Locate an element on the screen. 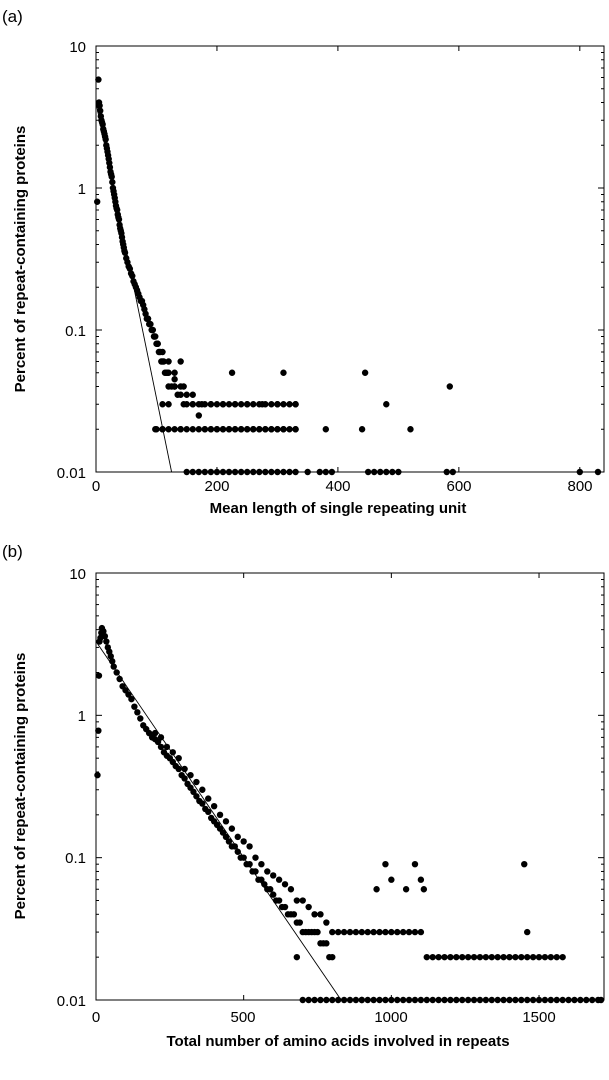 This screenshot has width=609, height=1080. panel-b-y-tick-label: 0.1 is located at coordinates (75, 858).